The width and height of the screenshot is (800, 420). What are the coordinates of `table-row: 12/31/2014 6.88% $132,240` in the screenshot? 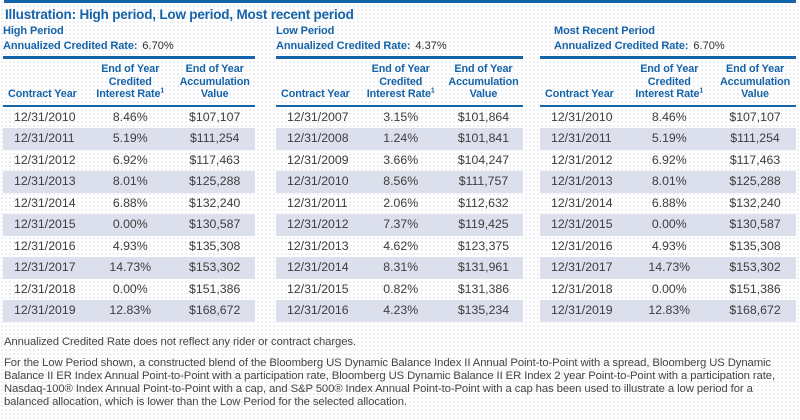 It's located at (668, 204).